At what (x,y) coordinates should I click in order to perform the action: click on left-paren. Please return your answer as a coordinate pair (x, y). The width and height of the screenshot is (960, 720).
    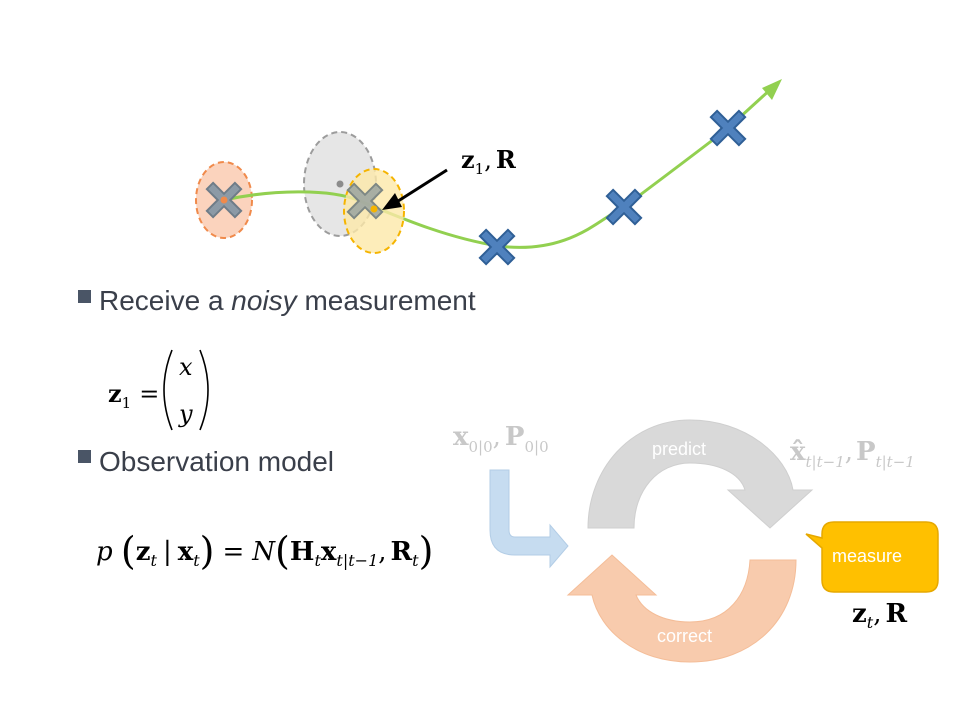
    Looking at the image, I should click on (168, 390).